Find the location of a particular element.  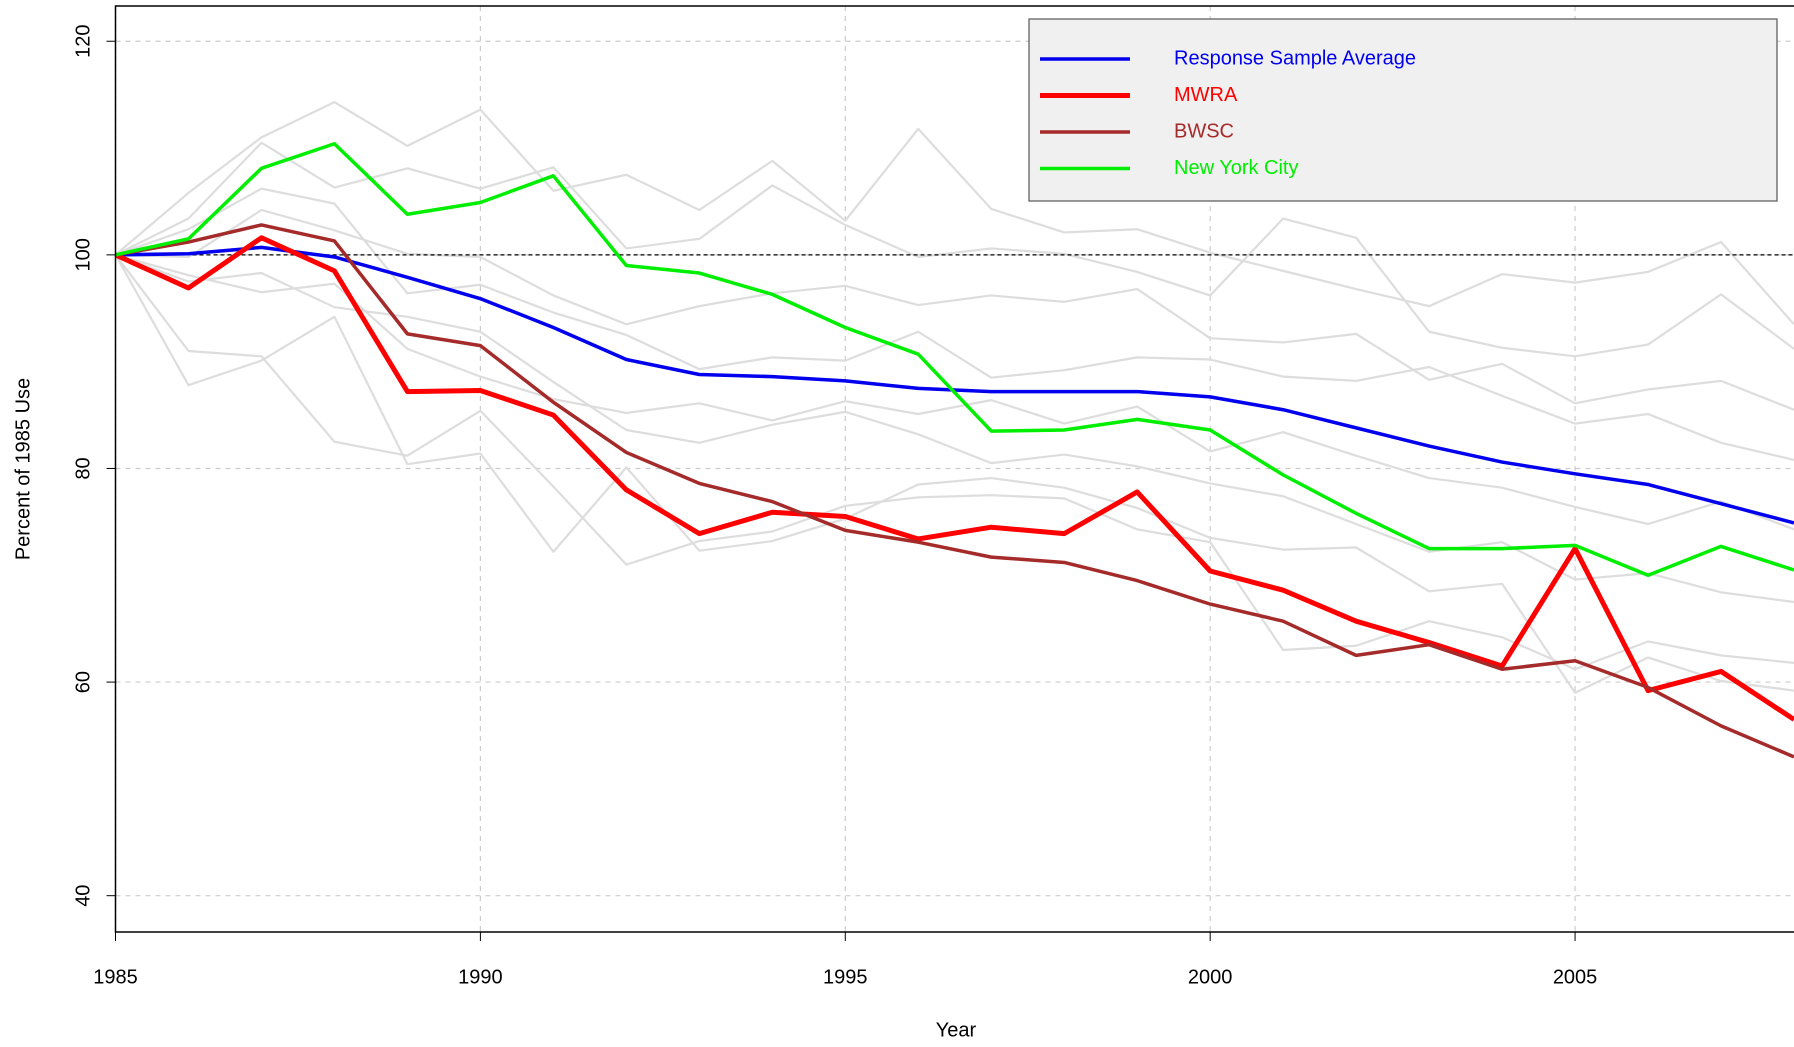

x-tick-label: 2005 is located at coordinates (1575, 977).